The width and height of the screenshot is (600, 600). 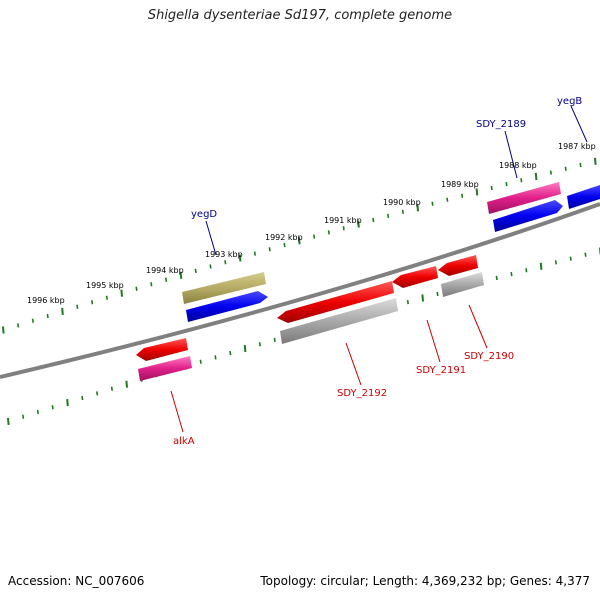 I want to click on gene-label-SDY-2189: SDY_2189, so click(x=501, y=124).